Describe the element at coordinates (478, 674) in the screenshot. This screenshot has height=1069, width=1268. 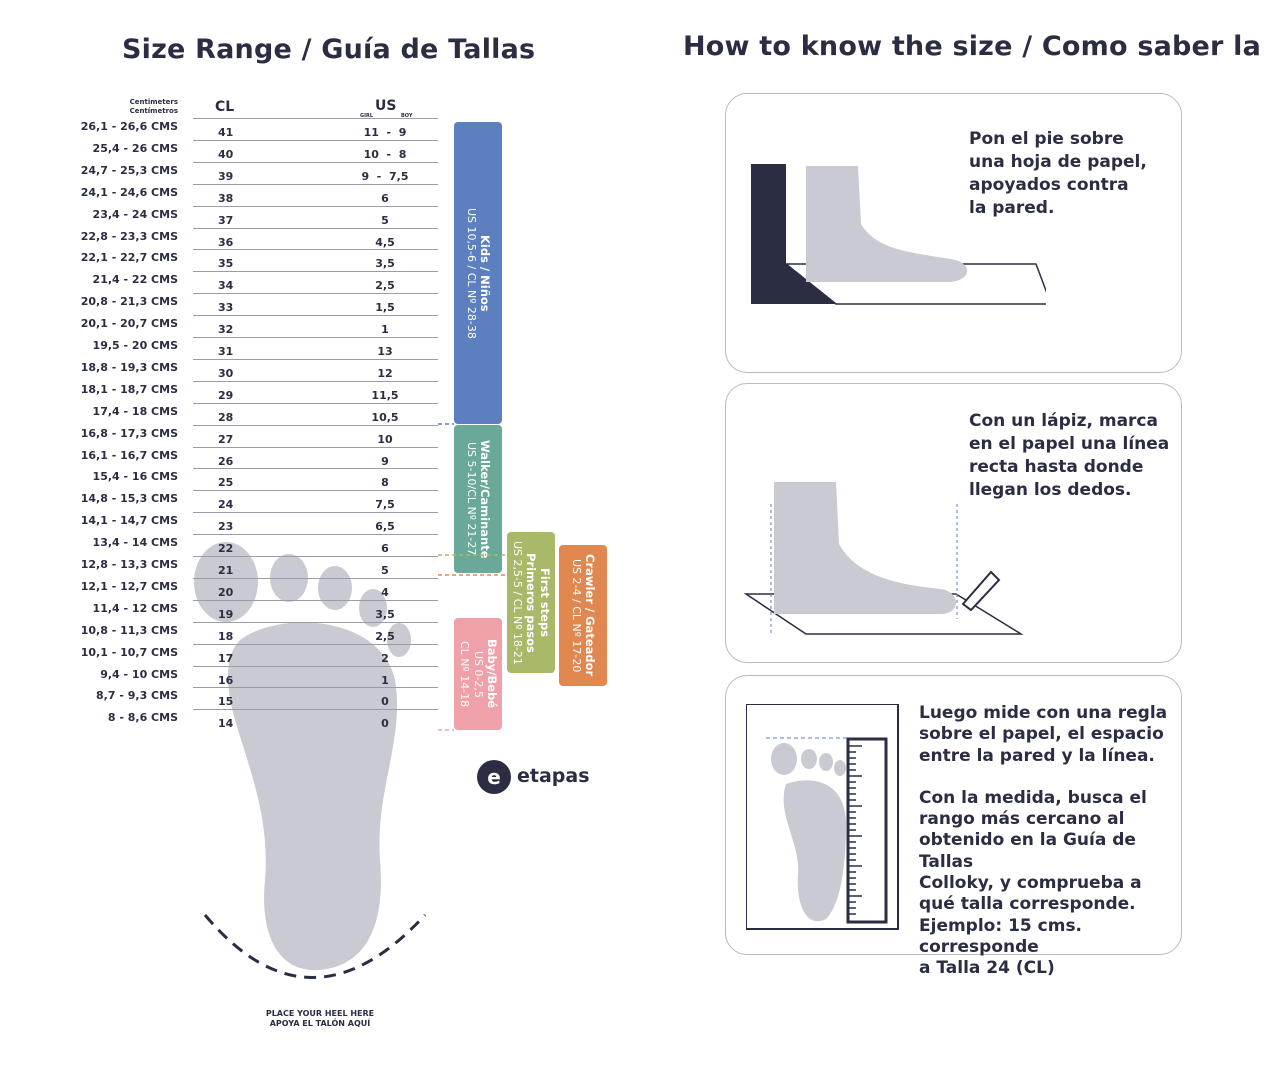
I see `stage-sub: US 0-2,5` at that location.